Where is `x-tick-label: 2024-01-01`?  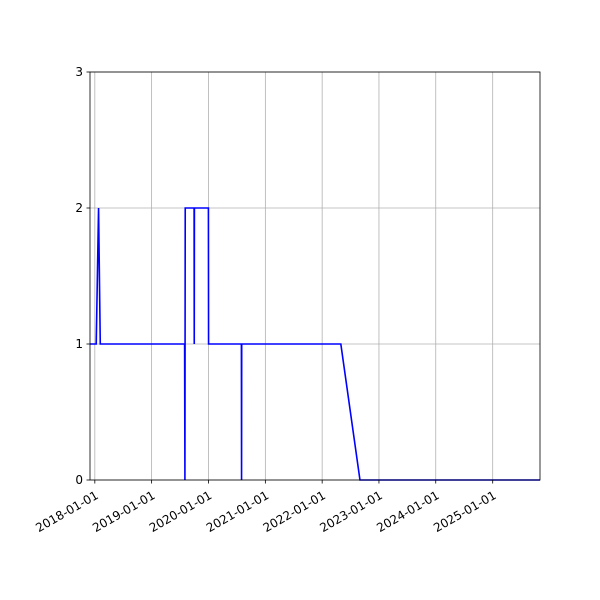 x-tick-label: 2024-01-01 is located at coordinates (407, 511).